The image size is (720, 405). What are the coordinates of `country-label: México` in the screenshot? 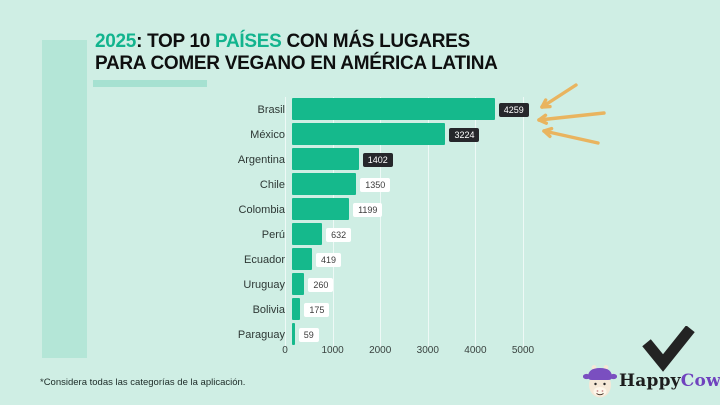 It's located at (267, 134).